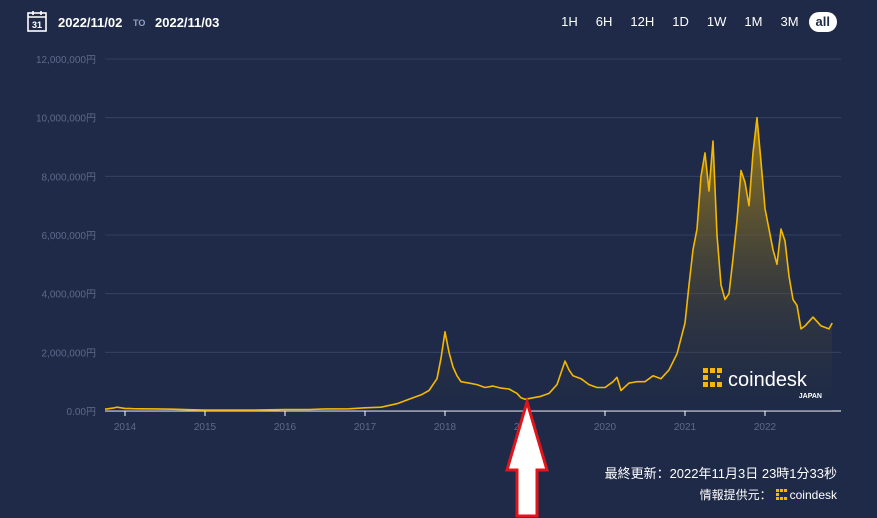  What do you see at coordinates (768, 380) in the screenshot?
I see `watermark-brand: coindesk` at bounding box center [768, 380].